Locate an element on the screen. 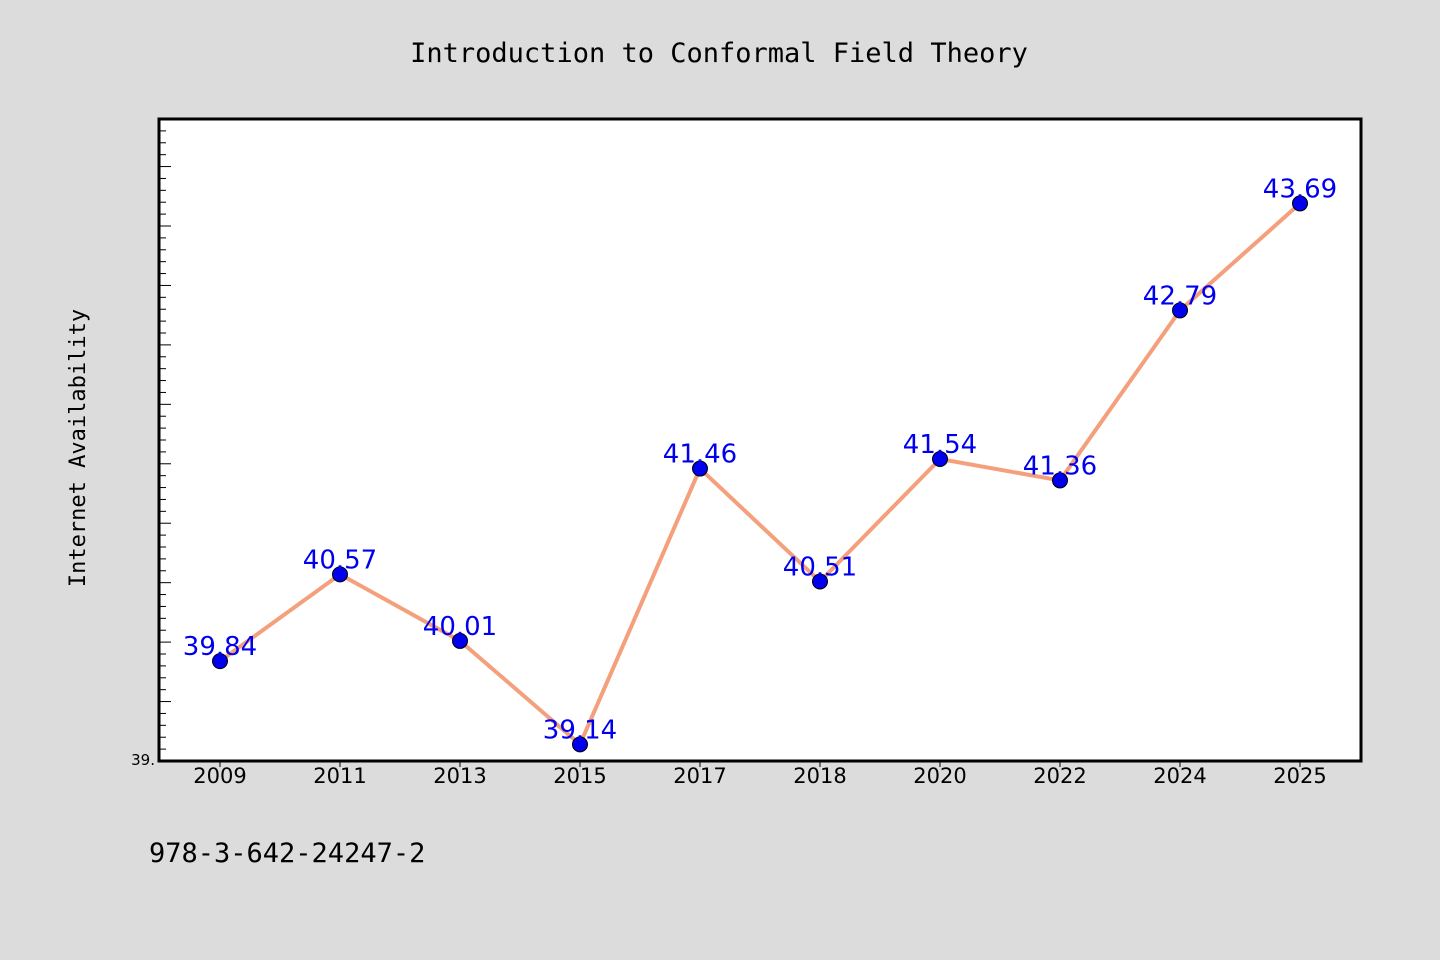  x-tick-label: 2022 is located at coordinates (1059, 776).